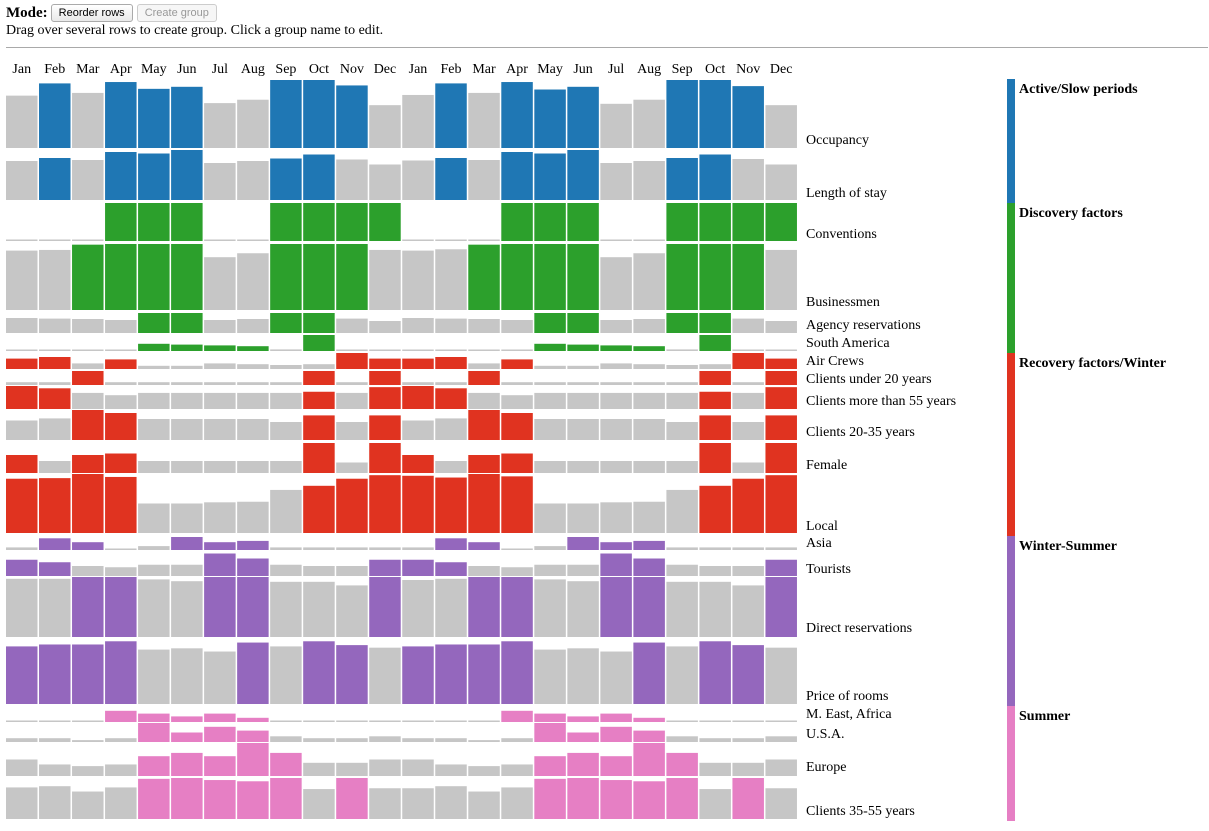 This screenshot has height=831, width=1209. Describe the element at coordinates (1092, 363) in the screenshot. I see `group-name: Recovery factors/Winter` at that location.